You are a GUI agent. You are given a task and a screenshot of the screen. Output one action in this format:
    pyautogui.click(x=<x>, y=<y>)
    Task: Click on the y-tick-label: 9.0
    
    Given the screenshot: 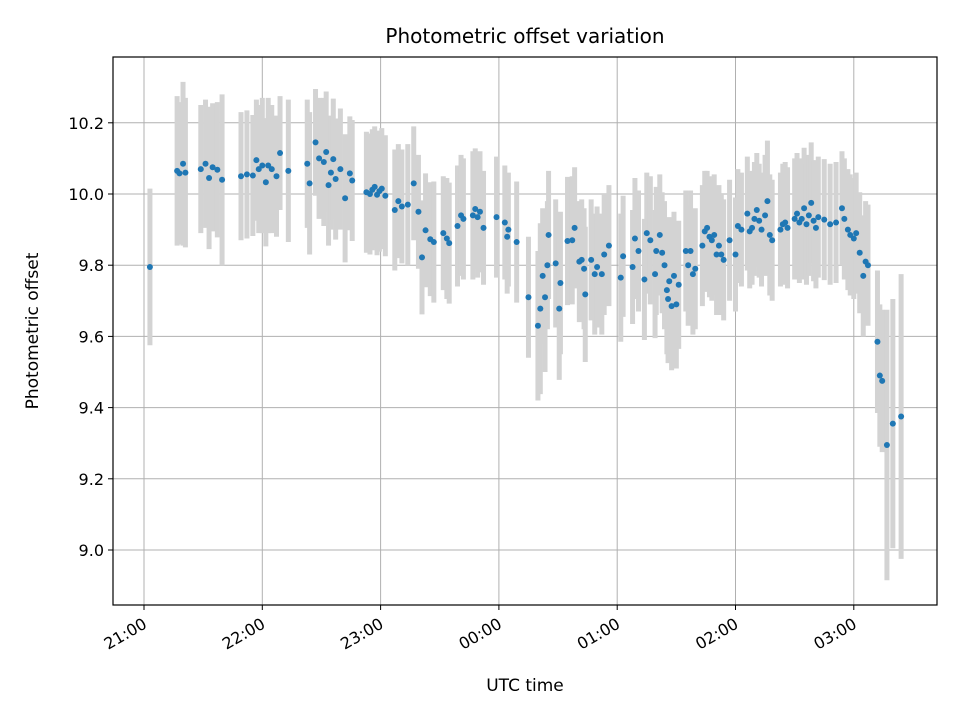 What is the action you would take?
    pyautogui.click(x=91, y=550)
    